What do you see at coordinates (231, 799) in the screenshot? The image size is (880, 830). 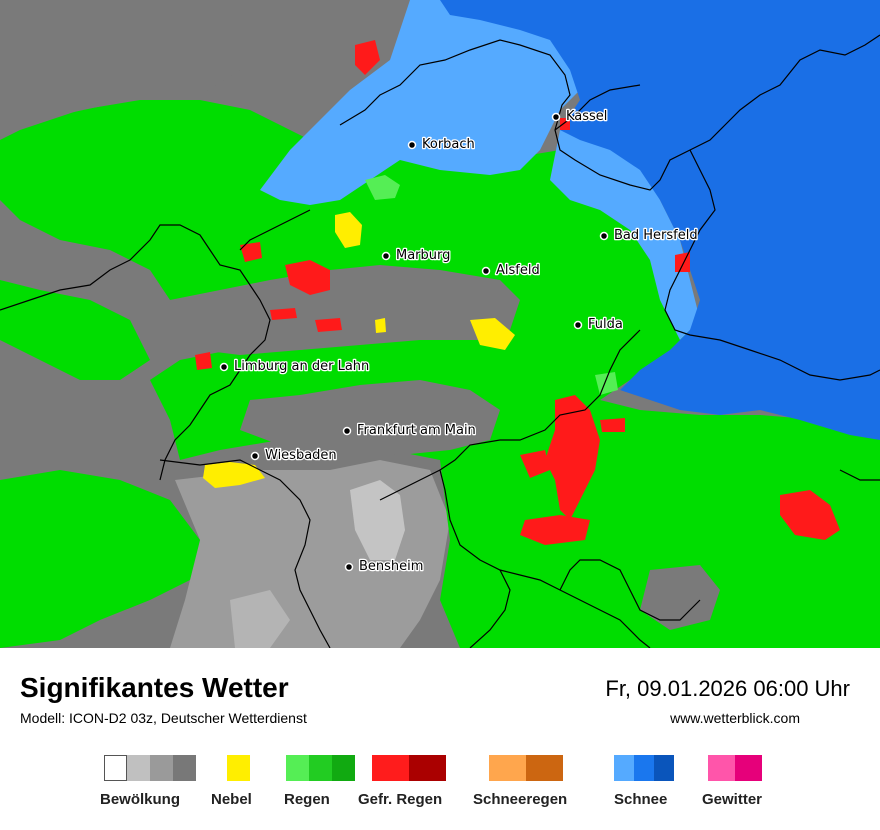 I see `legend-label-fog: Nebel` at bounding box center [231, 799].